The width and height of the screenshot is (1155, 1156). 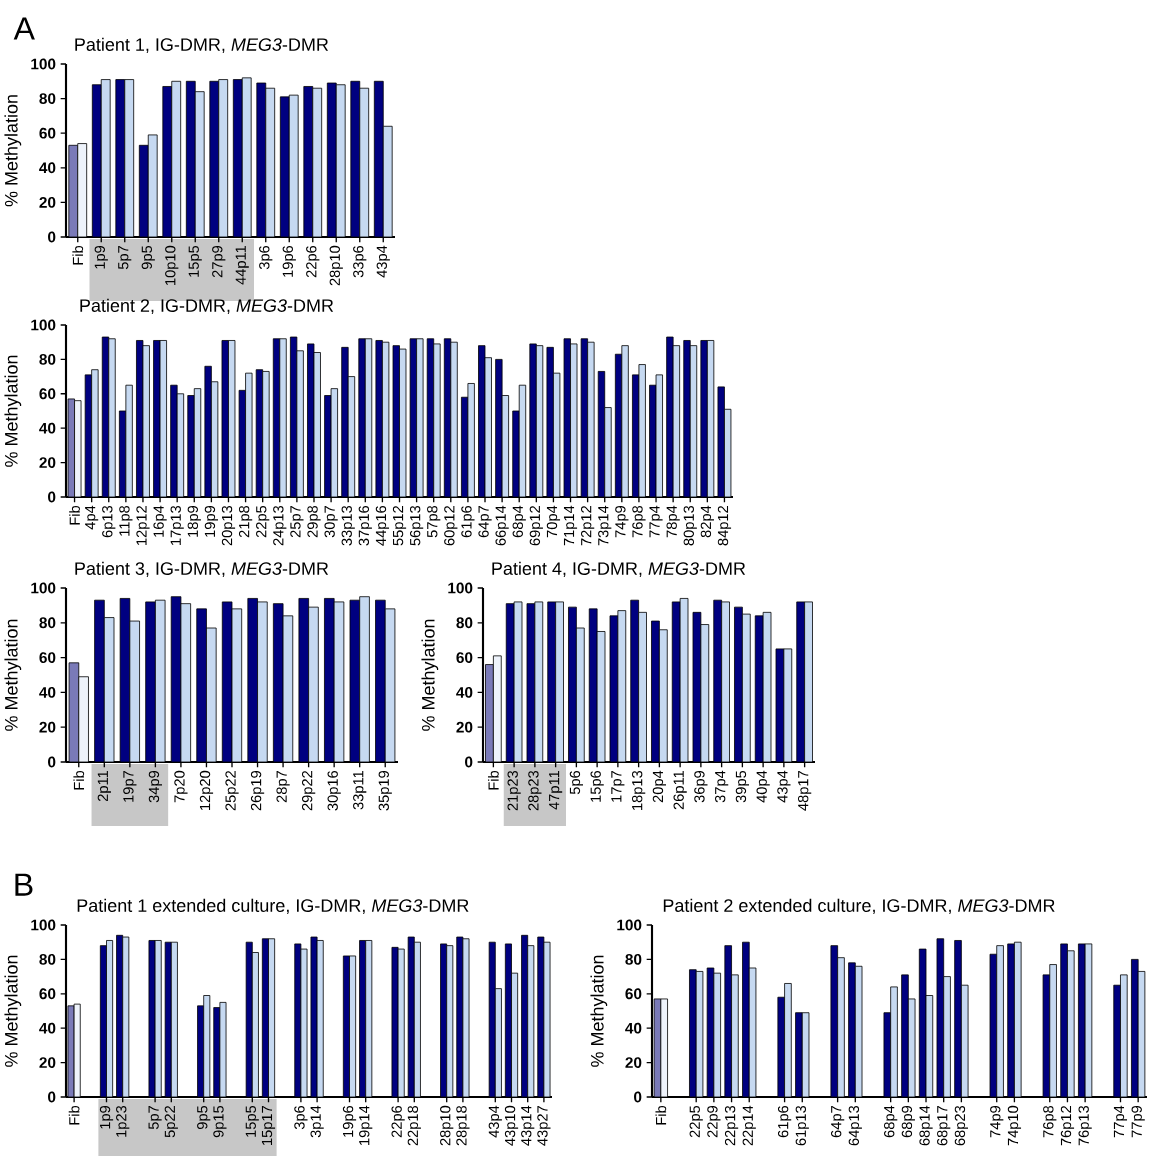 What do you see at coordinates (570, 525) in the screenshot?
I see `x-tick-label: 71p14` at bounding box center [570, 525].